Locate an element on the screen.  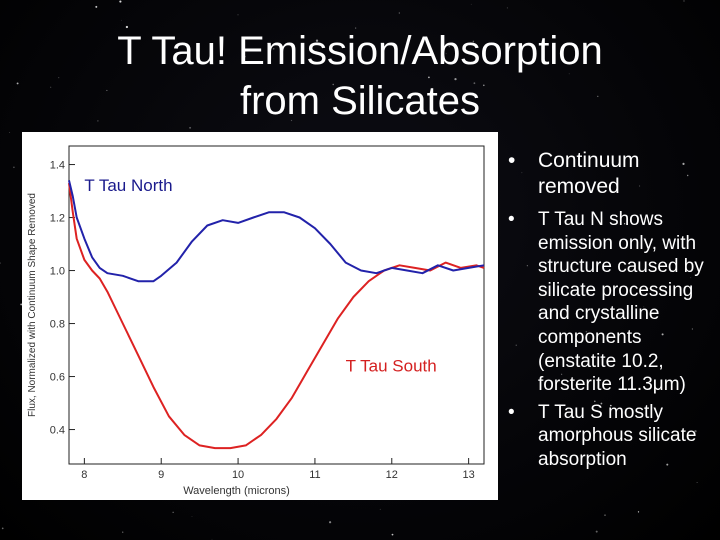
x-tick-label: 13 is located at coordinates (469, 475).